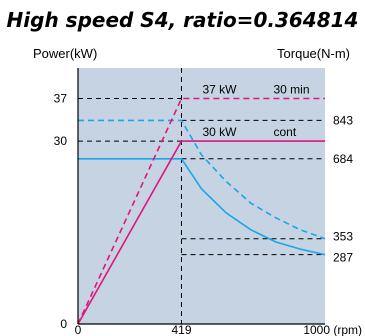  What do you see at coordinates (313, 53) in the screenshot?
I see `torque-axis-label: Torque(N-m)` at bounding box center [313, 53].